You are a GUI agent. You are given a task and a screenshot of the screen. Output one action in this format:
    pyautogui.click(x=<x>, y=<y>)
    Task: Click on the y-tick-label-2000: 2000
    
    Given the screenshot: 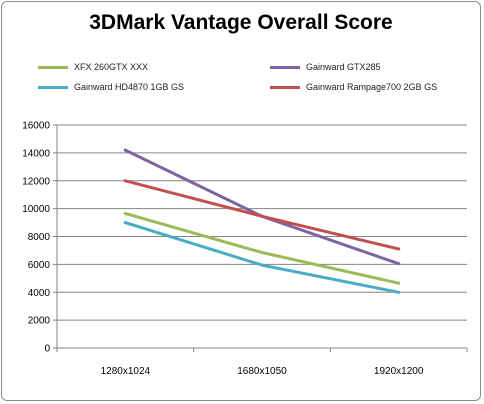 What is the action you would take?
    pyautogui.click(x=39, y=321)
    